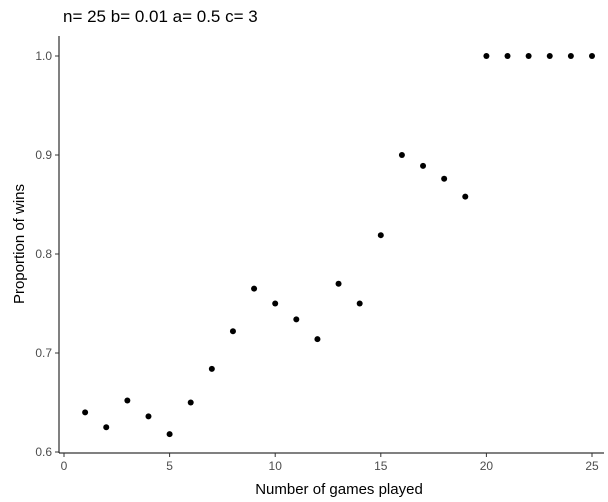 The height and width of the screenshot is (502, 608). Describe the element at coordinates (43, 452) in the screenshot. I see `y-tick-label: 0.6` at that location.